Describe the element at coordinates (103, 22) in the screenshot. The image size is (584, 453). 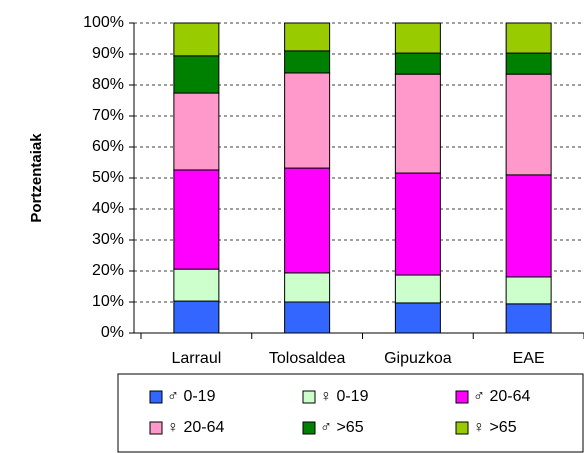
I see `y-tick-label: 100%` at that location.